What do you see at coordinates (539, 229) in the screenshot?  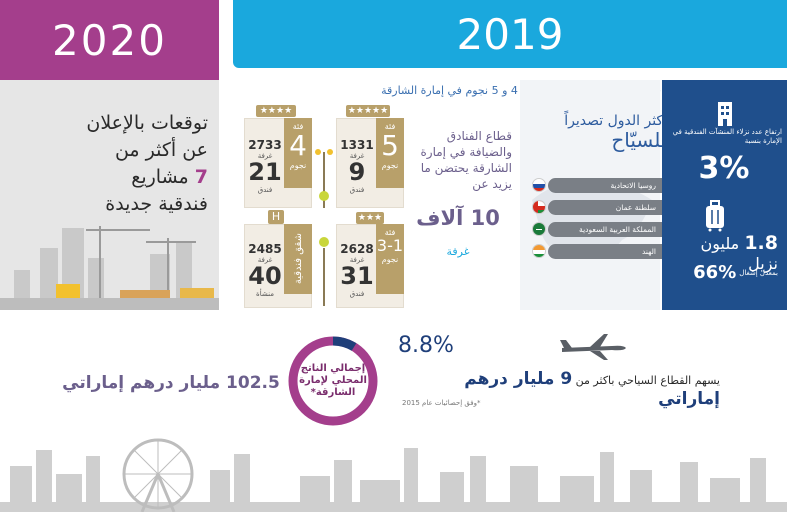 I see `saudi-flag-icon` at bounding box center [539, 229].